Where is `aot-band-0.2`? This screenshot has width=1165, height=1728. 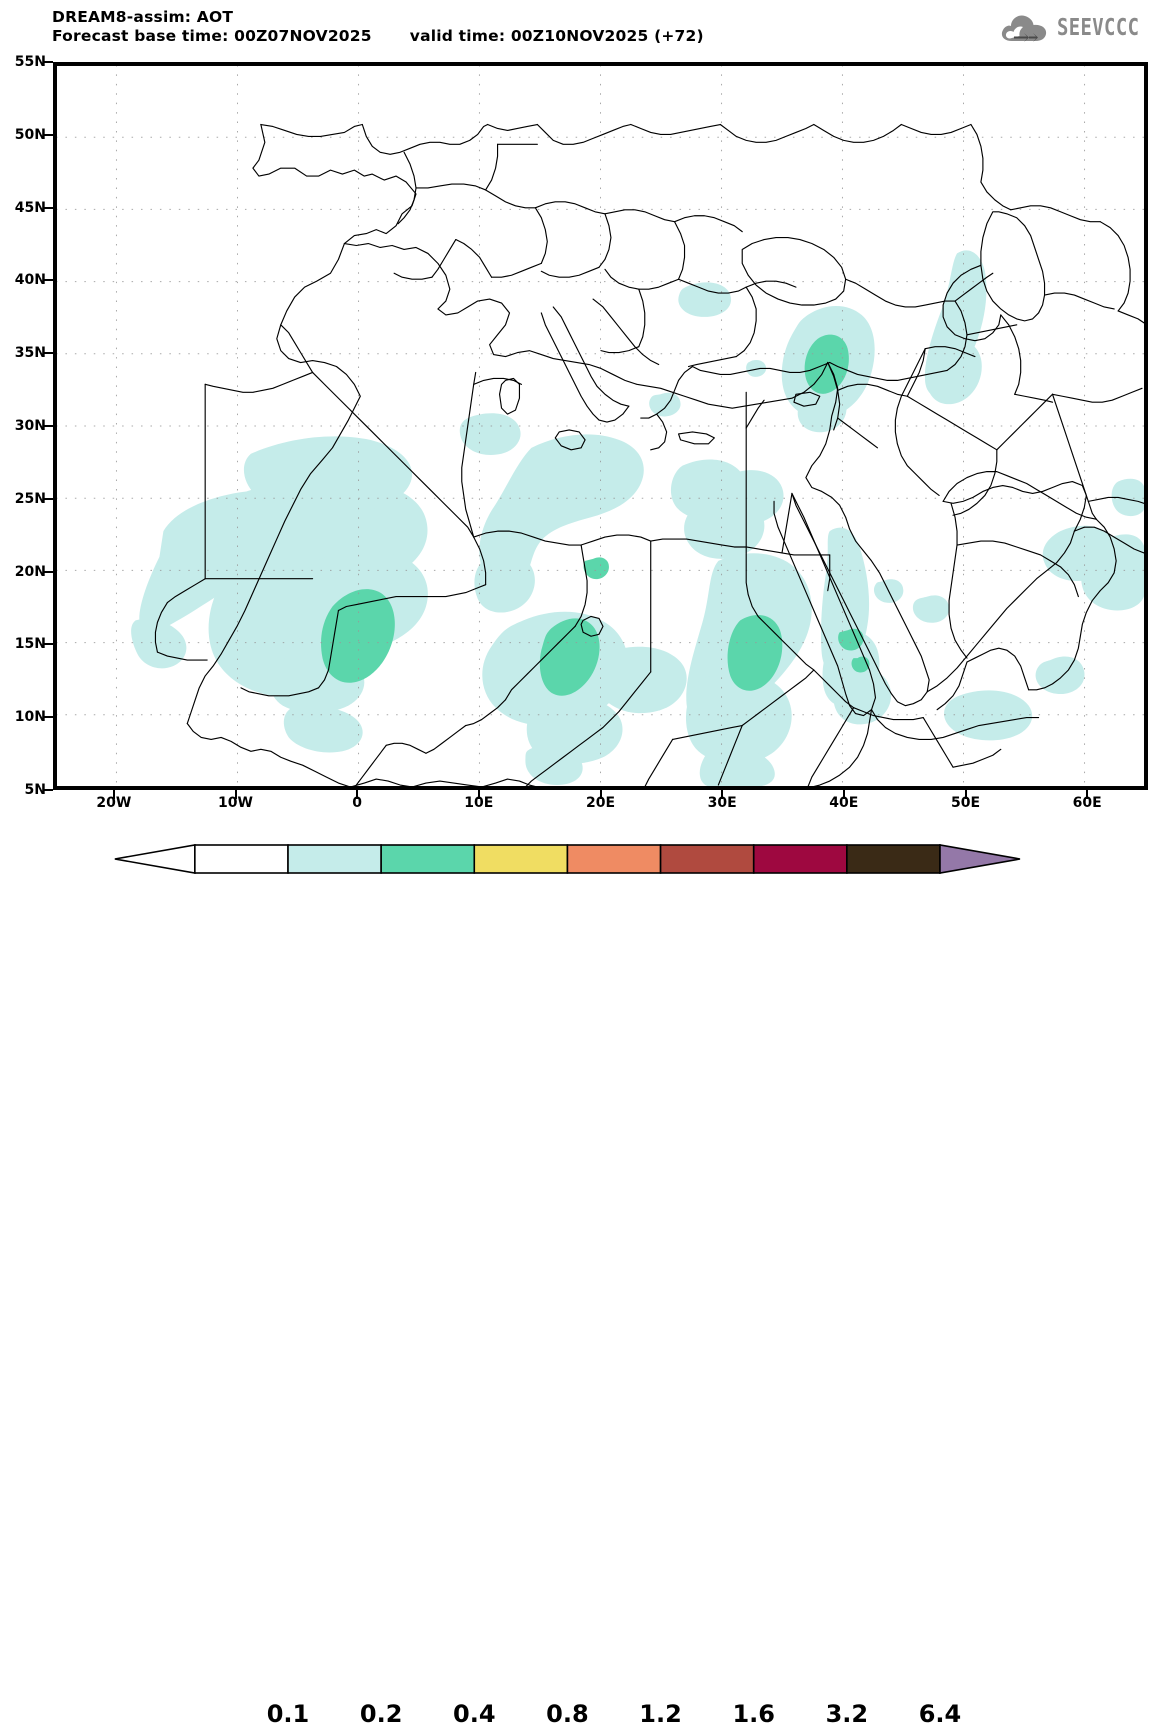
aot-band-0.2 is located at coordinates (595, 515).